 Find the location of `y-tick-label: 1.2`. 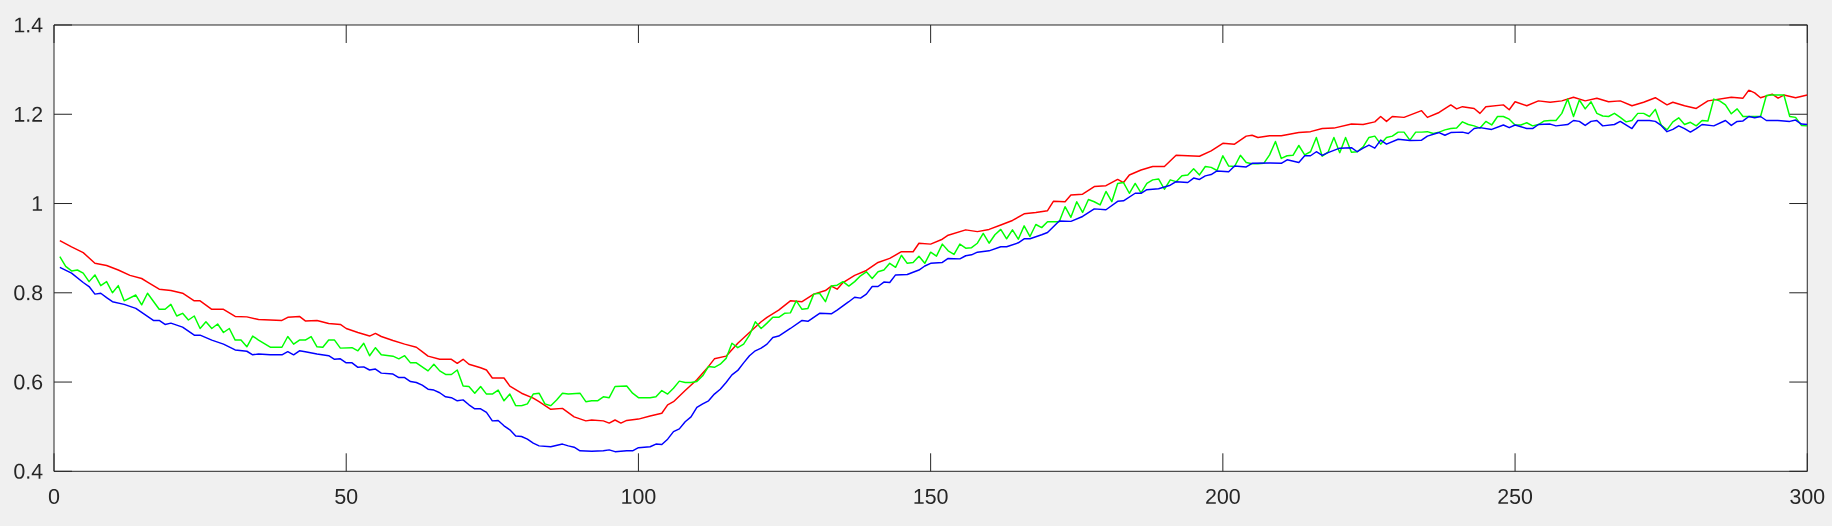

y-tick-label: 1.2 is located at coordinates (28, 114).